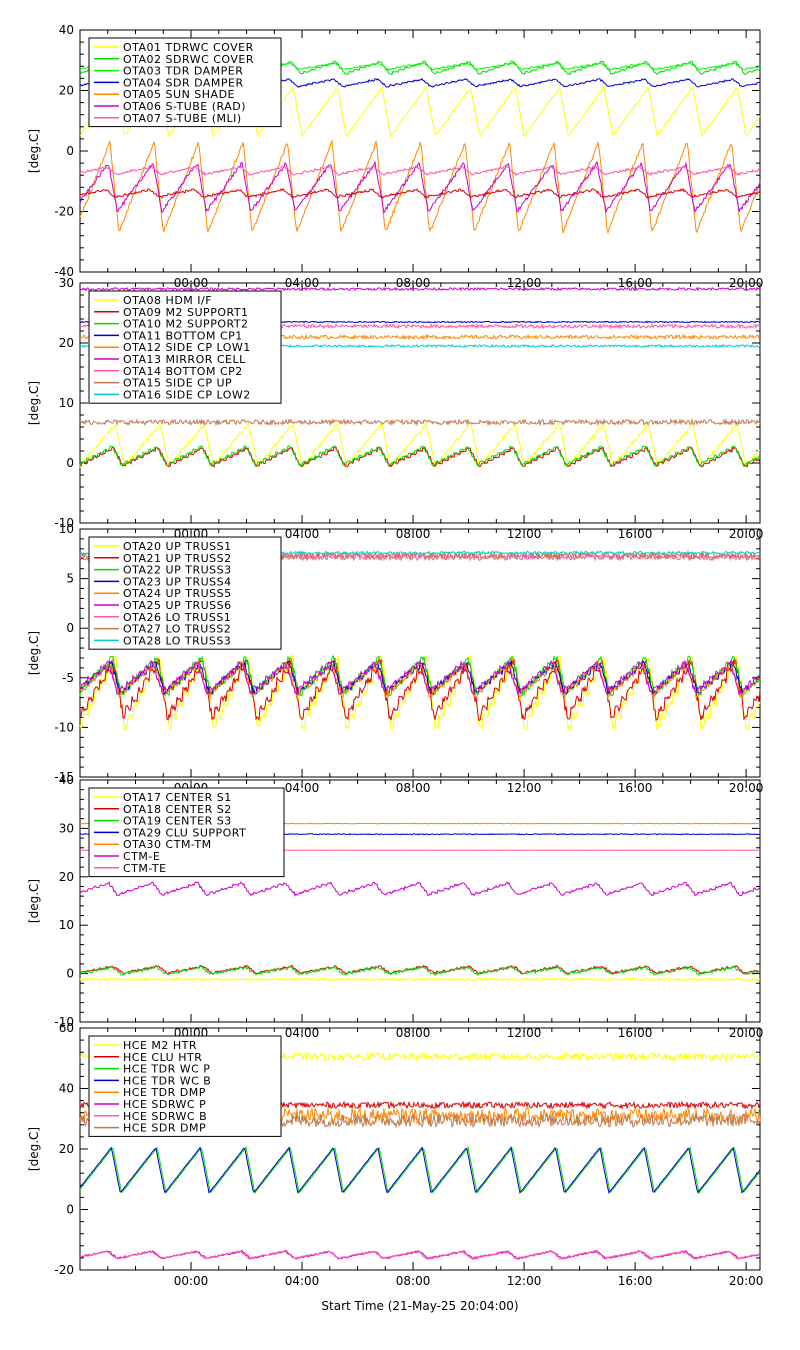 The width and height of the screenshot is (800, 1350). Describe the element at coordinates (179, 94) in the screenshot. I see `legend-label: OTA05 SUN SHADE` at that location.